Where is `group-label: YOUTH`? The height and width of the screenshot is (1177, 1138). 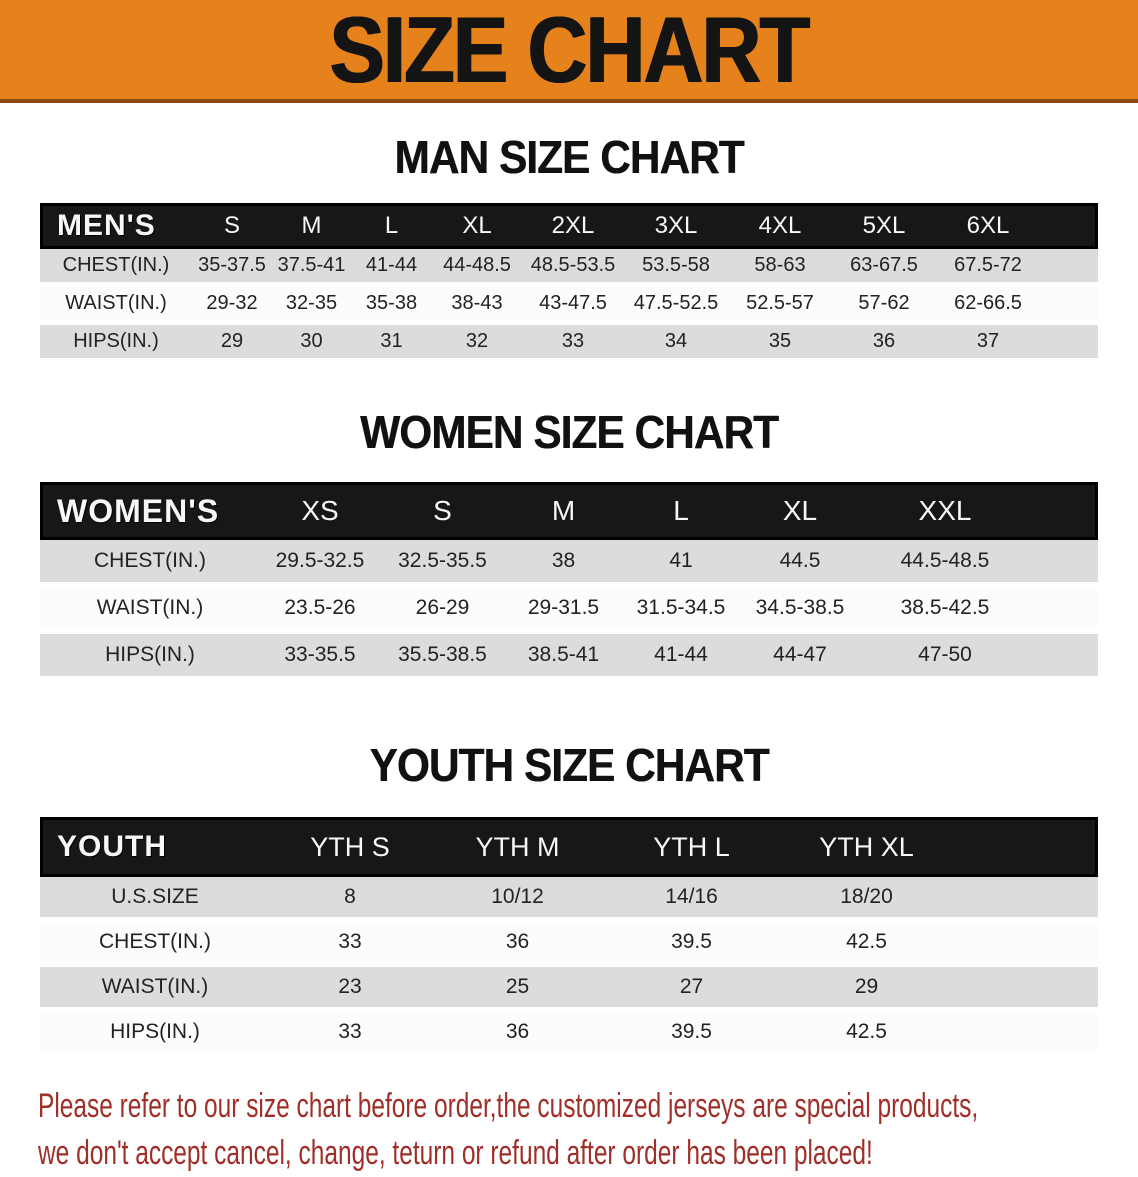
group-label: YOUTH is located at coordinates (155, 847).